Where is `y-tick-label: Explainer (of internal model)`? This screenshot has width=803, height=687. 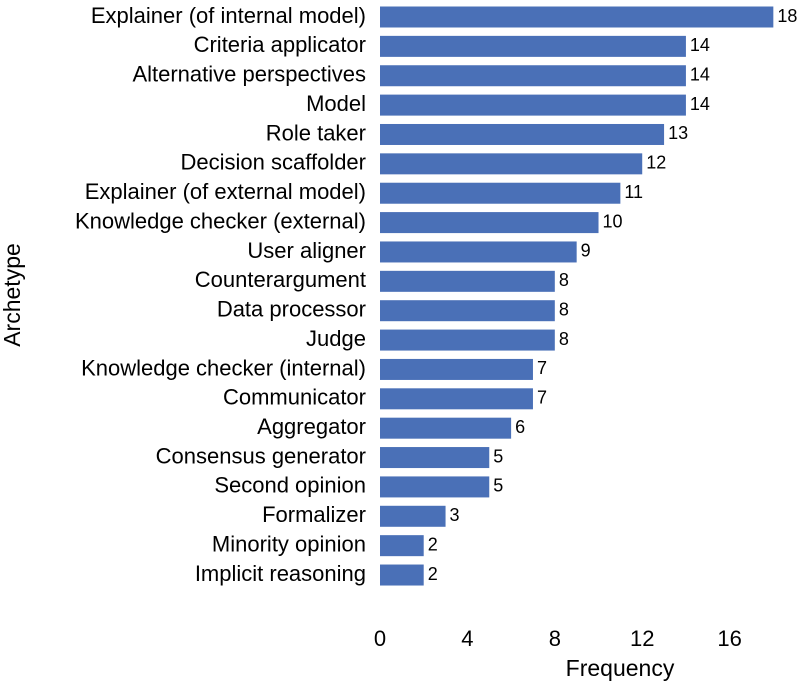
y-tick-label: Explainer (of internal model) is located at coordinates (228, 15).